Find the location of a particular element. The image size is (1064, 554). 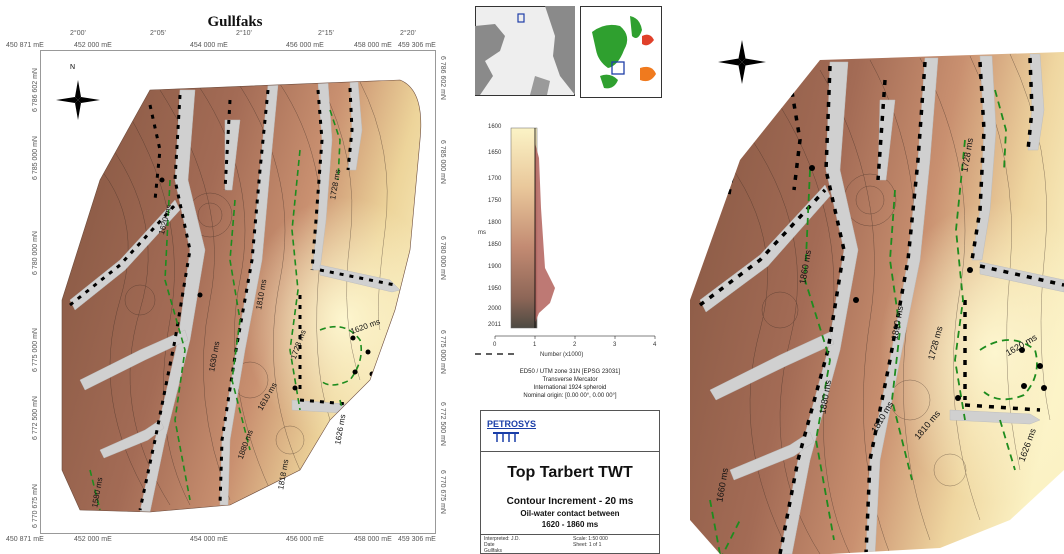

x-tick: 0 is located at coordinates (495, 345).